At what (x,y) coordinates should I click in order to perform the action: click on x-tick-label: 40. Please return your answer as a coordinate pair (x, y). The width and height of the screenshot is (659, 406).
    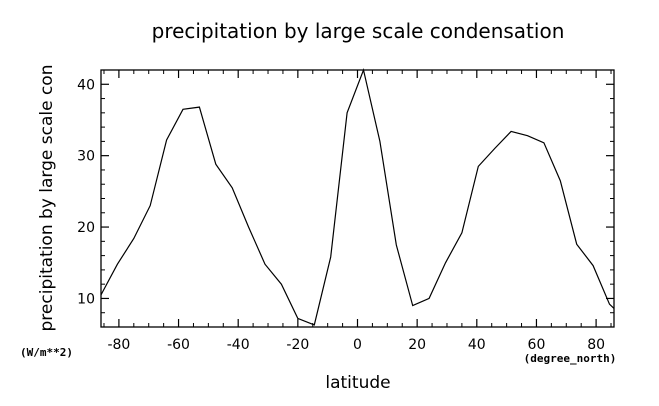
    Looking at the image, I should click on (477, 345).